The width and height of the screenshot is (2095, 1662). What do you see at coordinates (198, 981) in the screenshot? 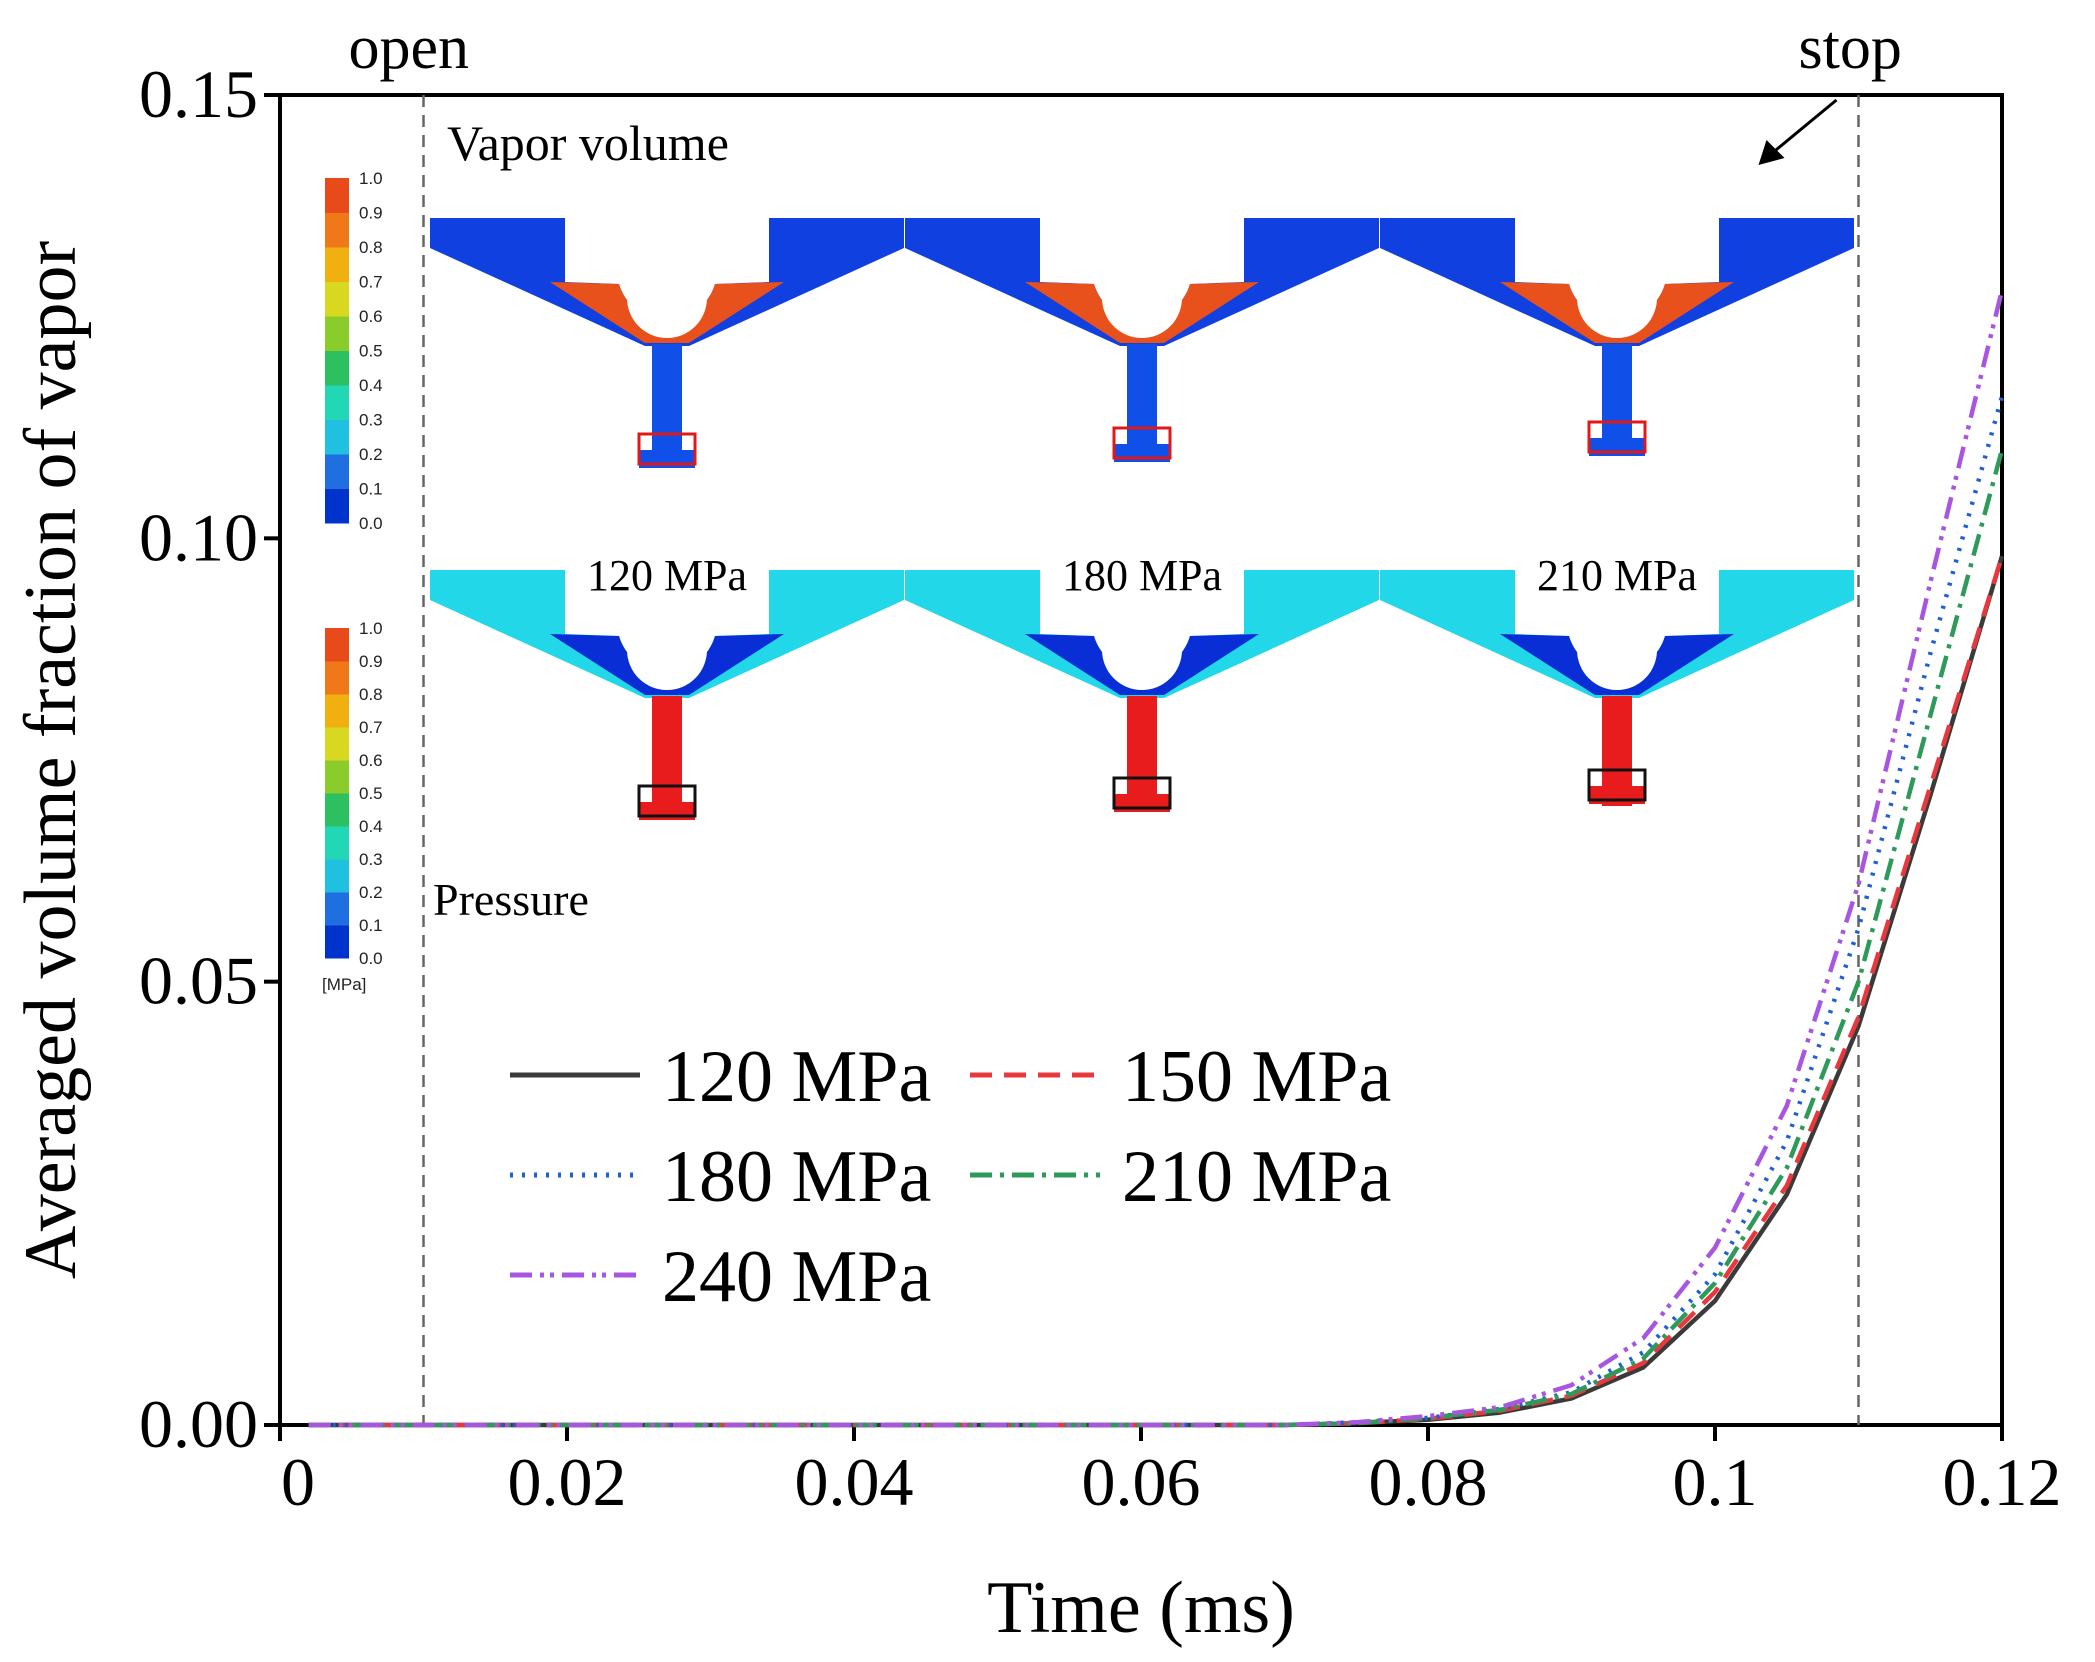
I see `y-tick-label: 0.05` at bounding box center [198, 981].